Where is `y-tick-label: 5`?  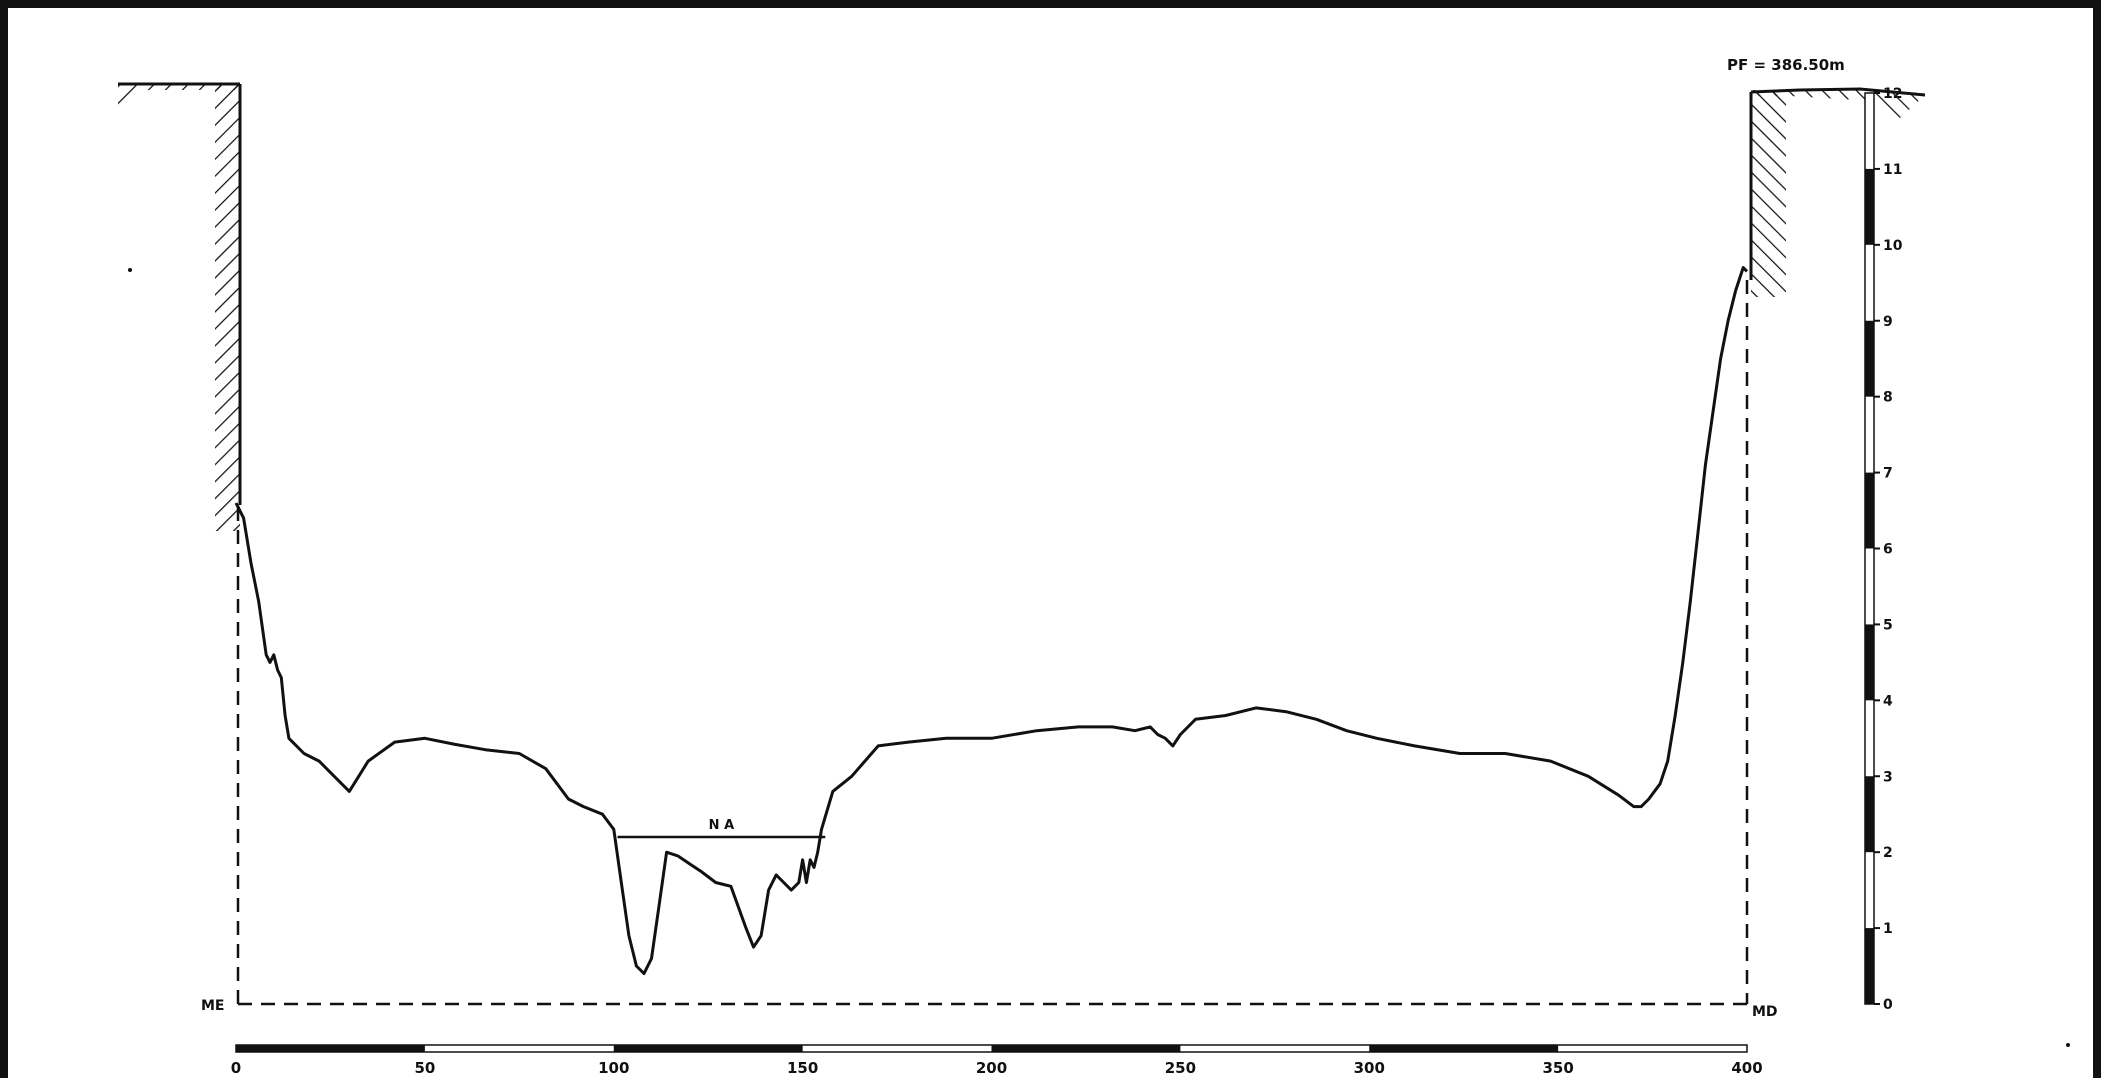 y-tick-label: 5 is located at coordinates (1888, 625).